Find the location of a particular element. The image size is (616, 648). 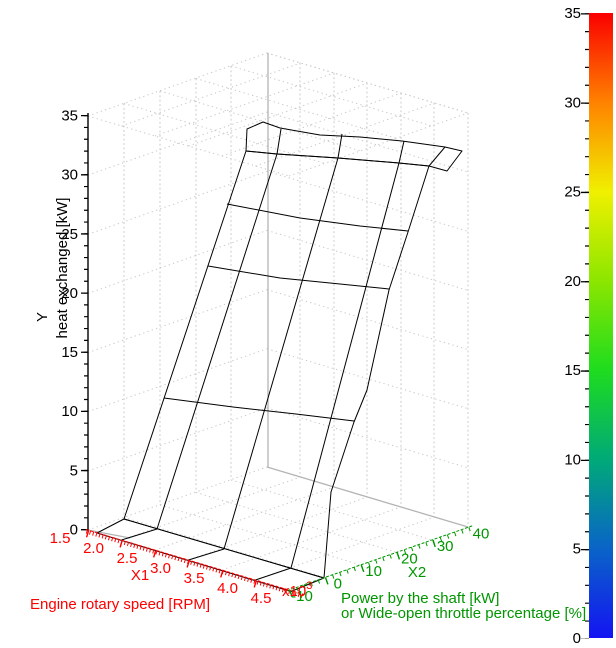

cbar-tick-25: 25 is located at coordinates (572, 192).